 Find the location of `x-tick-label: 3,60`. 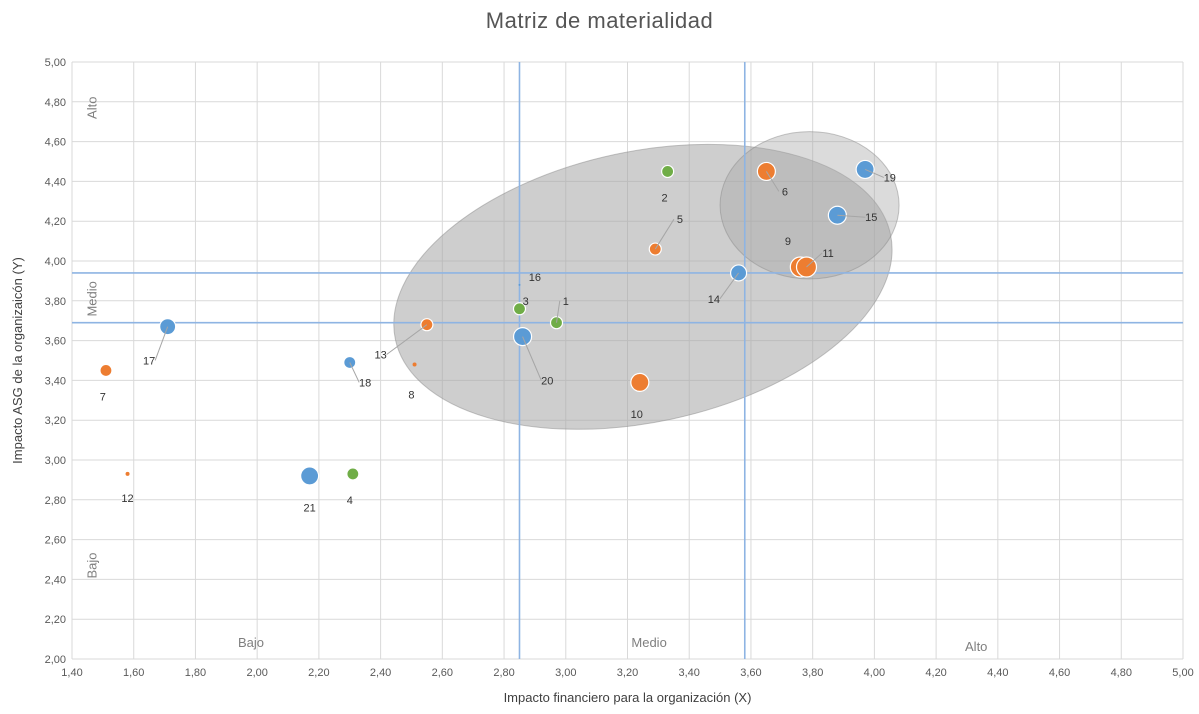

x-tick-label: 3,60 is located at coordinates (750, 673).